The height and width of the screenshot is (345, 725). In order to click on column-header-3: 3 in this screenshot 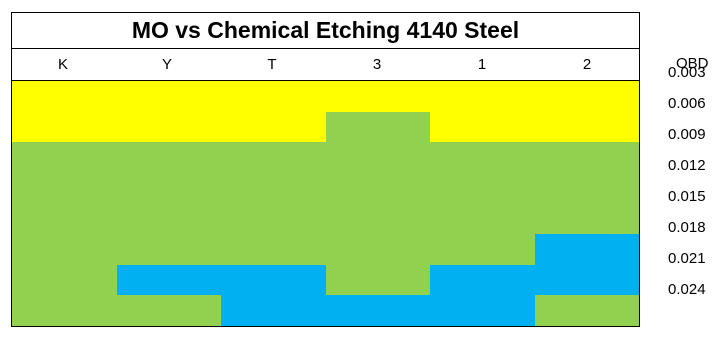, I will do `click(377, 64)`.